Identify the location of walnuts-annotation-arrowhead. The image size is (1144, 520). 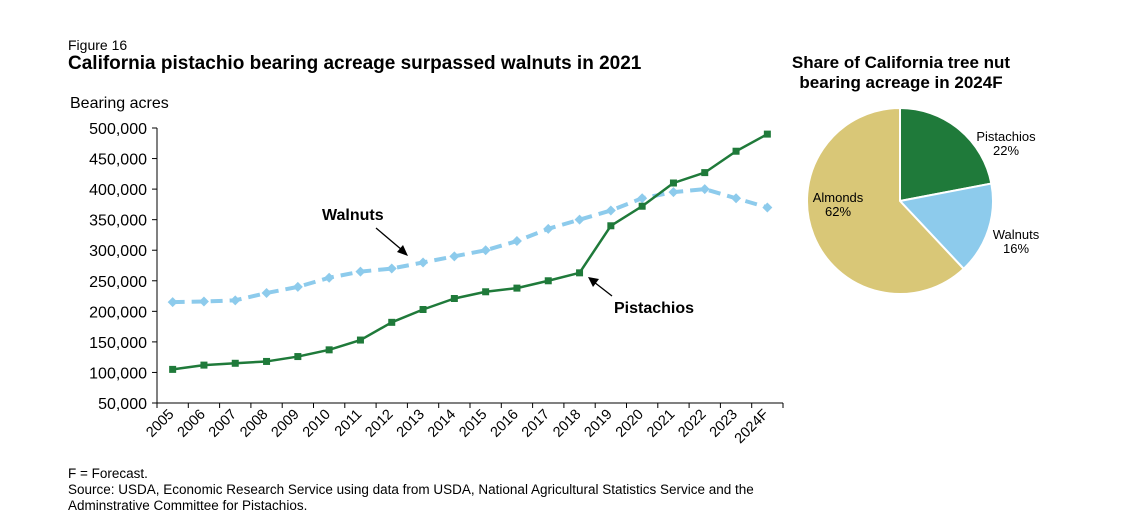
(402, 250).